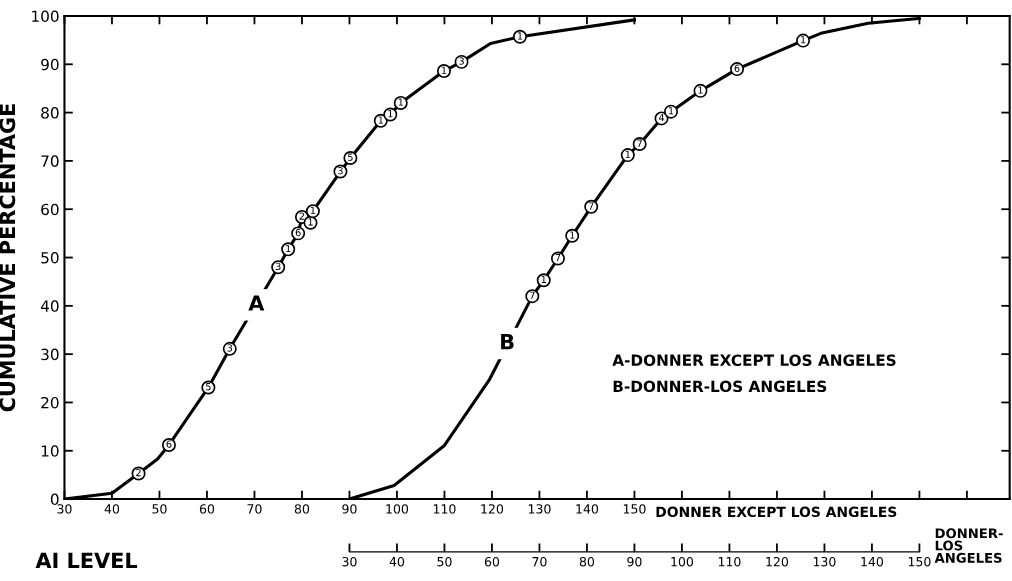 The width and height of the screenshot is (1012, 581). What do you see at coordinates (349, 561) in the screenshot?
I see `x2-tick-label: 30` at bounding box center [349, 561].